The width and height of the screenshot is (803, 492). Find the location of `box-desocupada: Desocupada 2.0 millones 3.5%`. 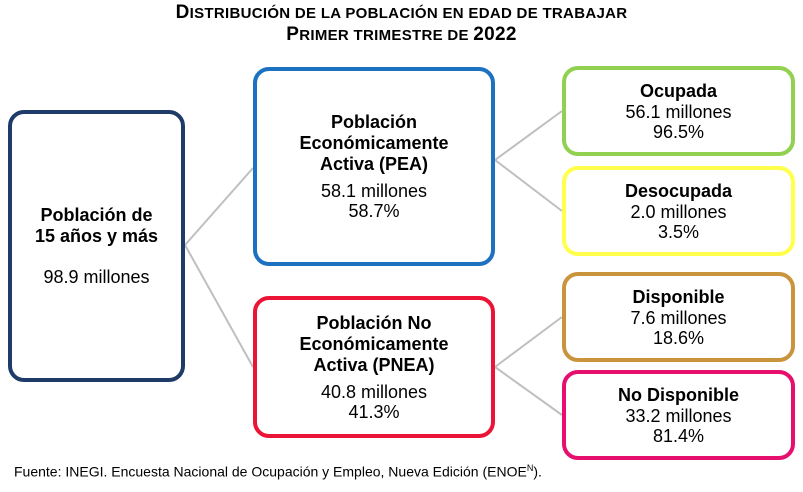

box-desocupada: Desocupada 2.0 millones 3.5% is located at coordinates (678, 211).